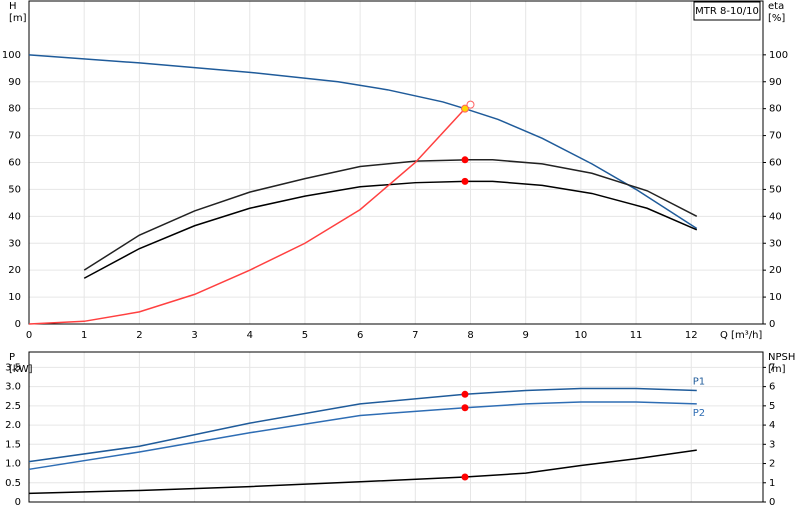 The width and height of the screenshot is (800, 520). What do you see at coordinates (772, 483) in the screenshot?
I see `y2-tick-label: 1` at bounding box center [772, 483].